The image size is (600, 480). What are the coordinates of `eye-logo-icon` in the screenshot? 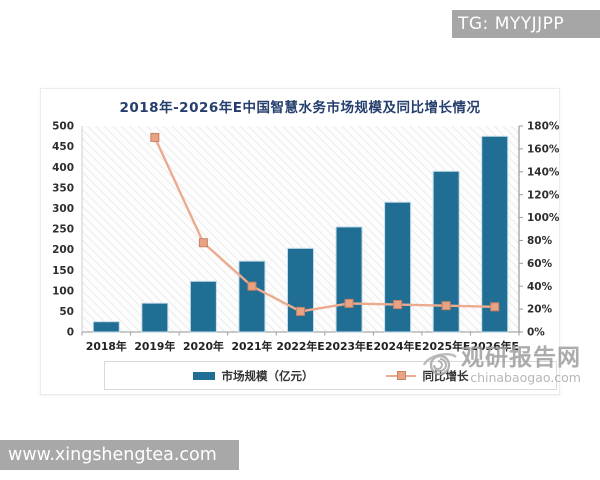 It's located at (439, 364).